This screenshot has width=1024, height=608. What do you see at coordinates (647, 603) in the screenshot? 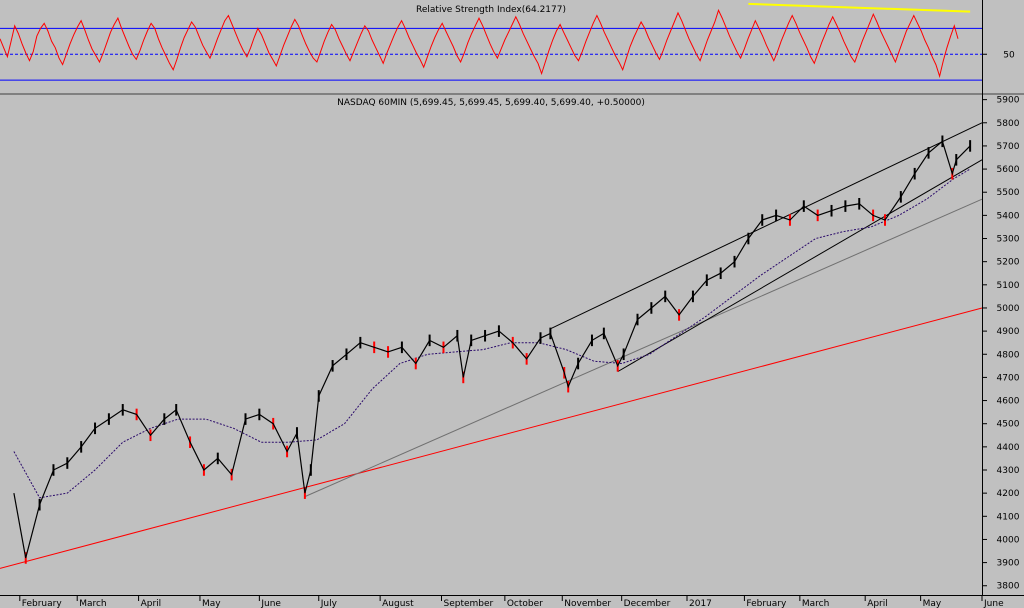
I see `date-tick-label: December` at bounding box center [647, 603].